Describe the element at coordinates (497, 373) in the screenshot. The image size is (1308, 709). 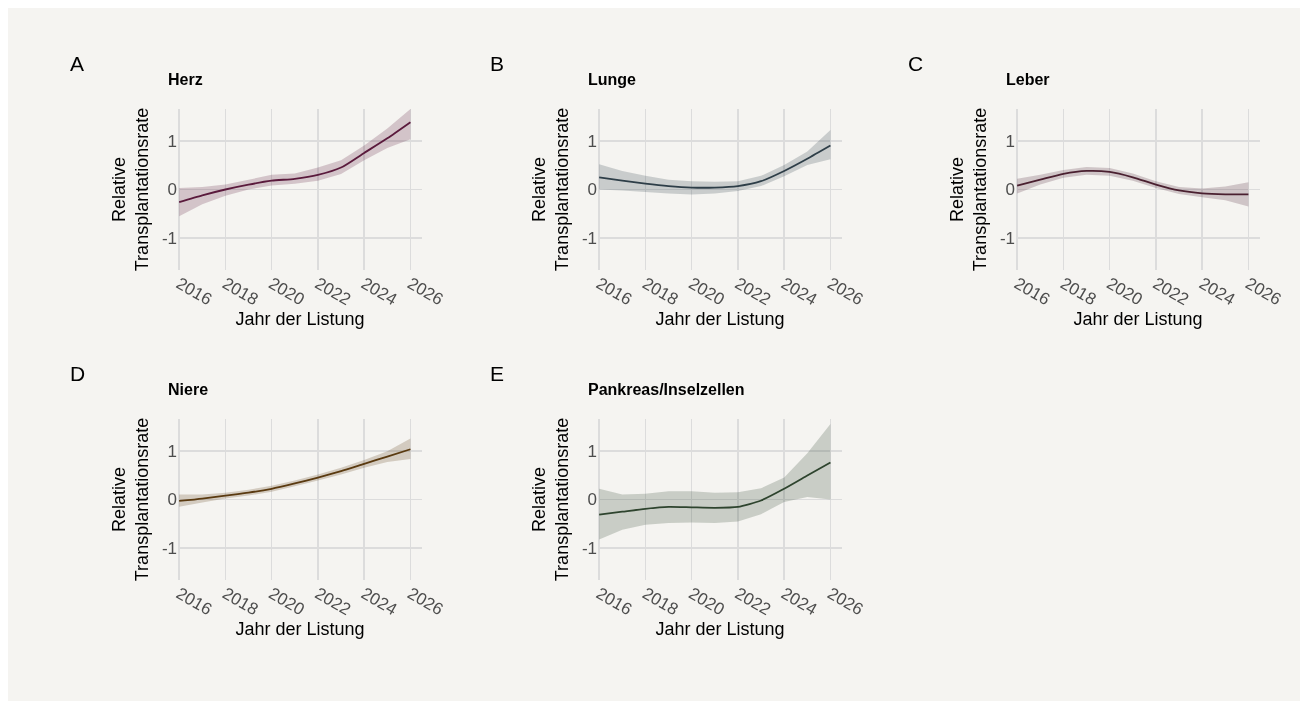
I see `text: E` at that location.